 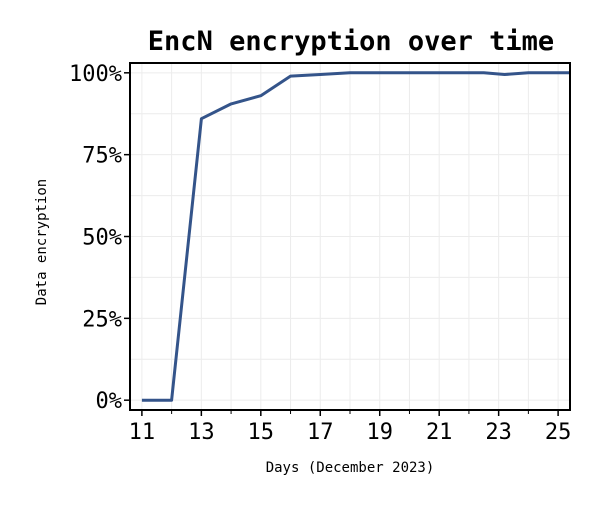 I want to click on x-axis-label: Days (December 2023), so click(x=350, y=468).